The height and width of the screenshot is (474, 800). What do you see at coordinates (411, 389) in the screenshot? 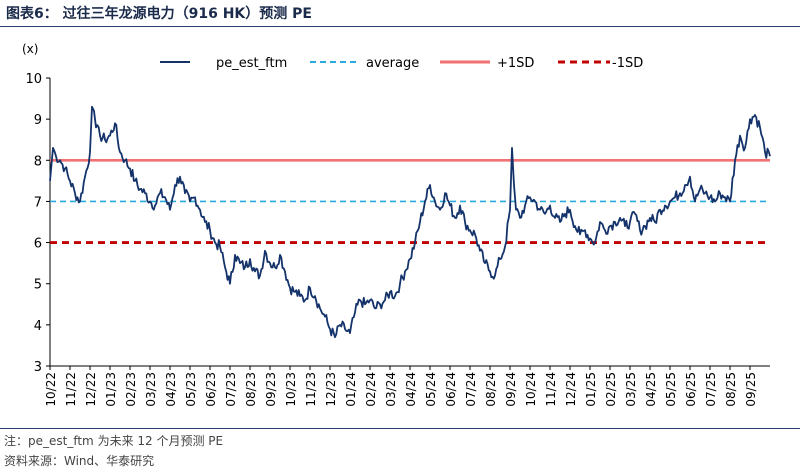
I see `x-tick-label: 04/24` at bounding box center [411, 389].